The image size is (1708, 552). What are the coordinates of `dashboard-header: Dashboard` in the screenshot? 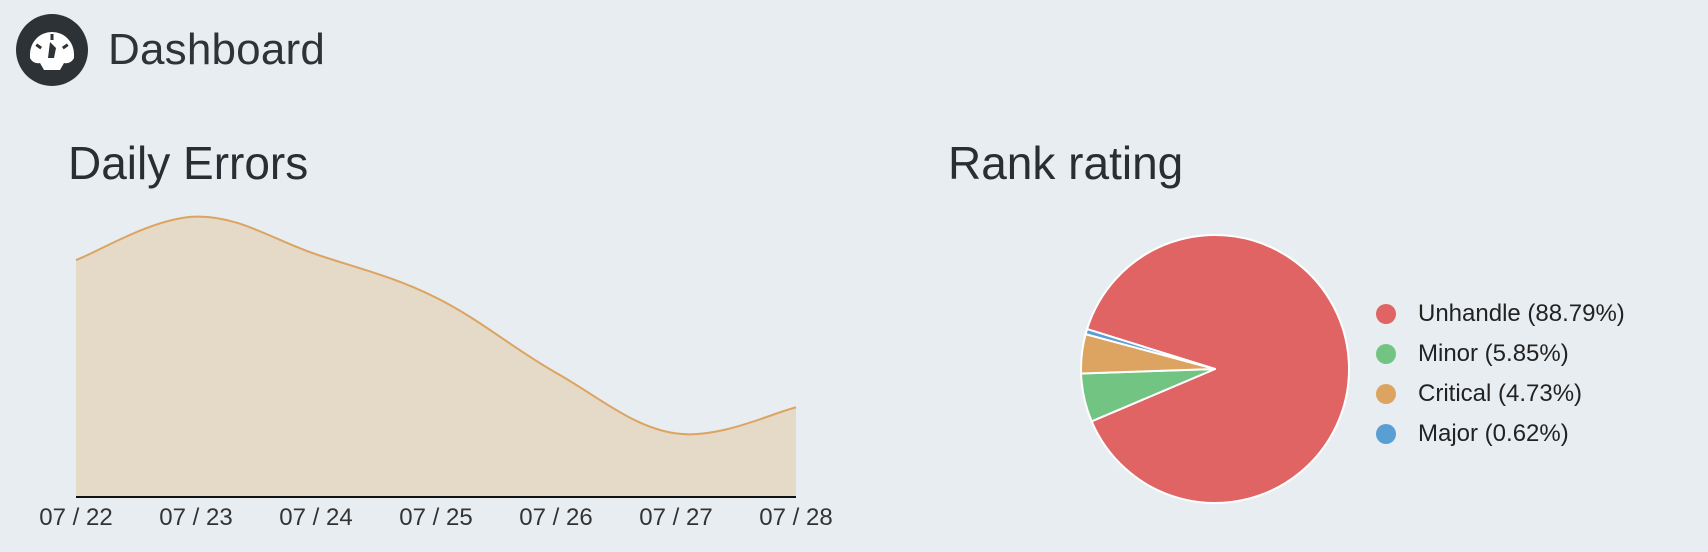 It's located at (170, 50).